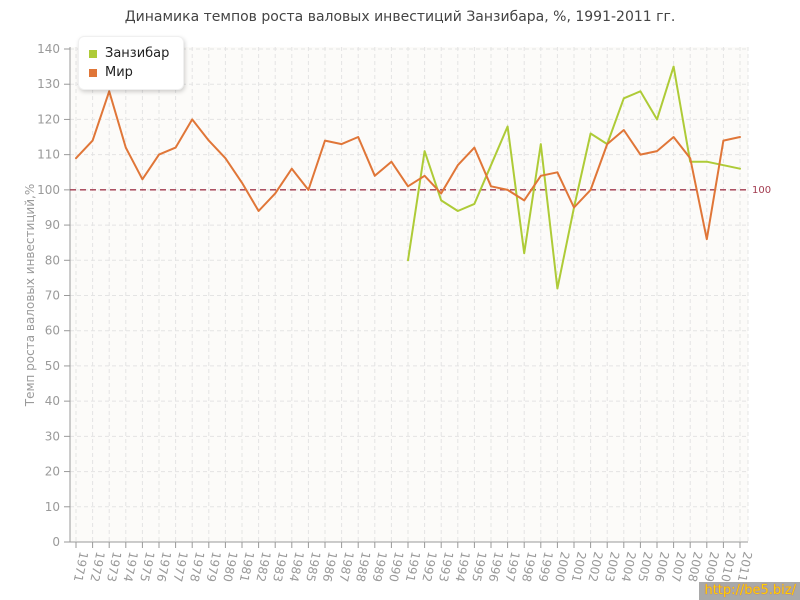  What do you see at coordinates (479, 566) in the screenshot?
I see `x-tick-label: 1995` at bounding box center [479, 566].